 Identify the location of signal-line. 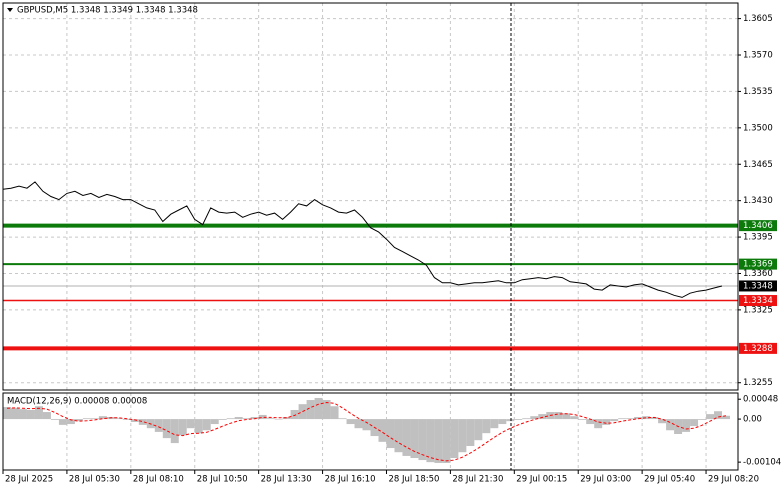
(366, 431).